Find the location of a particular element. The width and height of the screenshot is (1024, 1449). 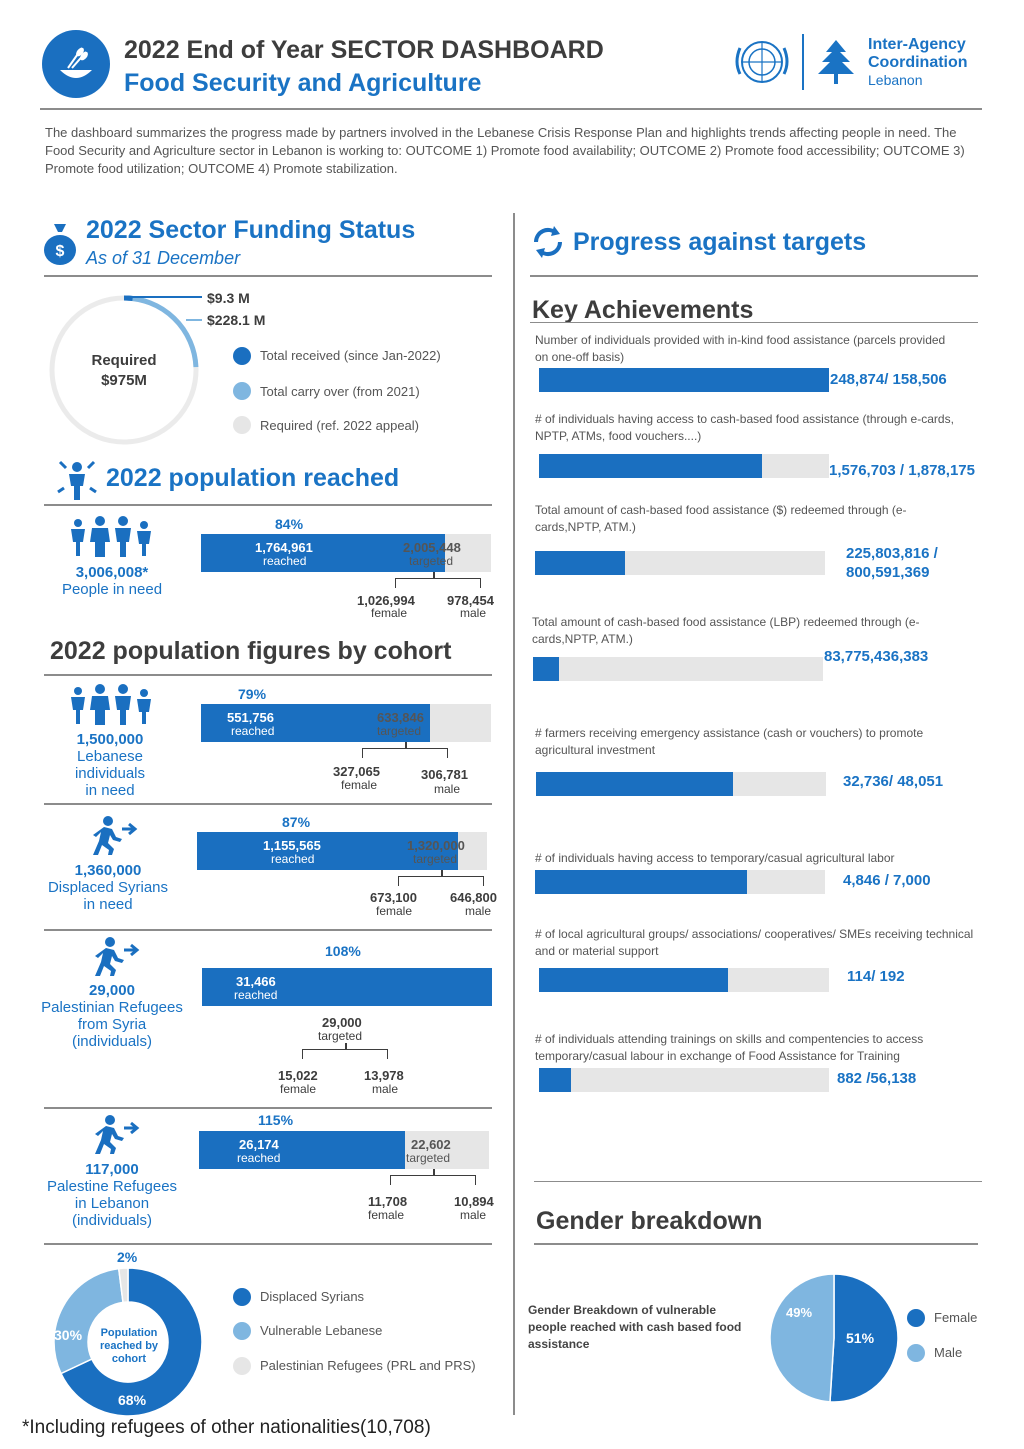

population-title: 2022 population reached is located at coordinates (253, 478).